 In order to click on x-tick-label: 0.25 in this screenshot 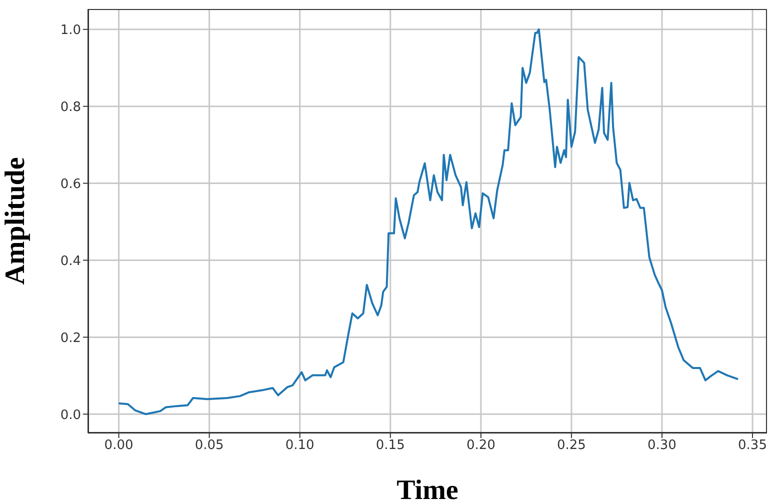, I will do `click(571, 446)`.